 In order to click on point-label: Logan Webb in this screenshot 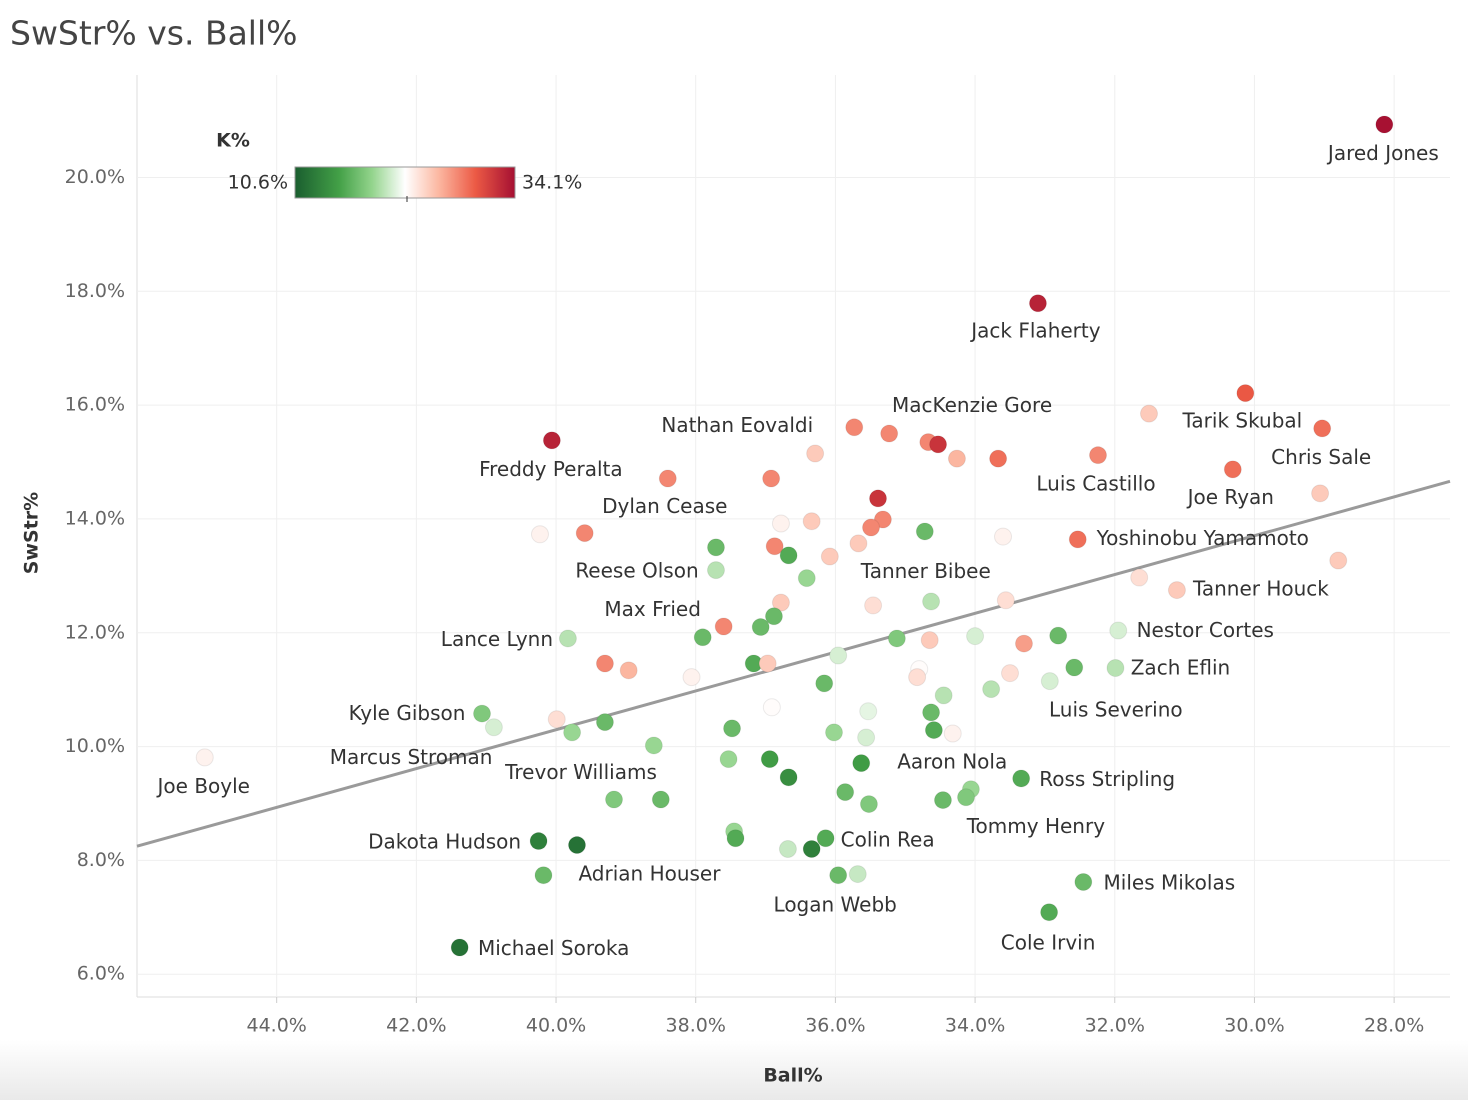, I will do `click(835, 905)`.